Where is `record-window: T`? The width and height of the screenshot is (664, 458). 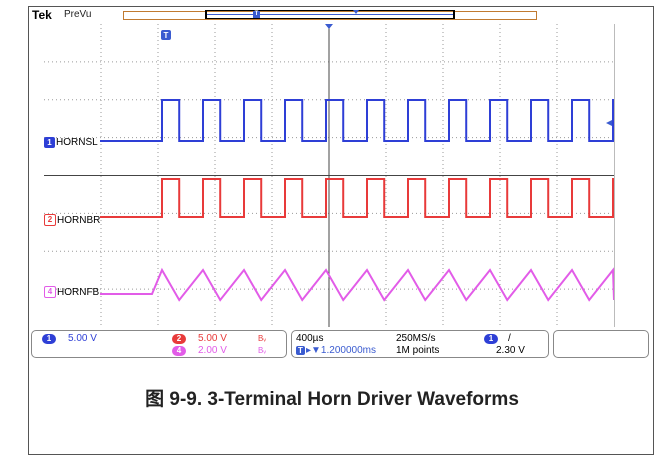
record-window: T is located at coordinates (330, 14).